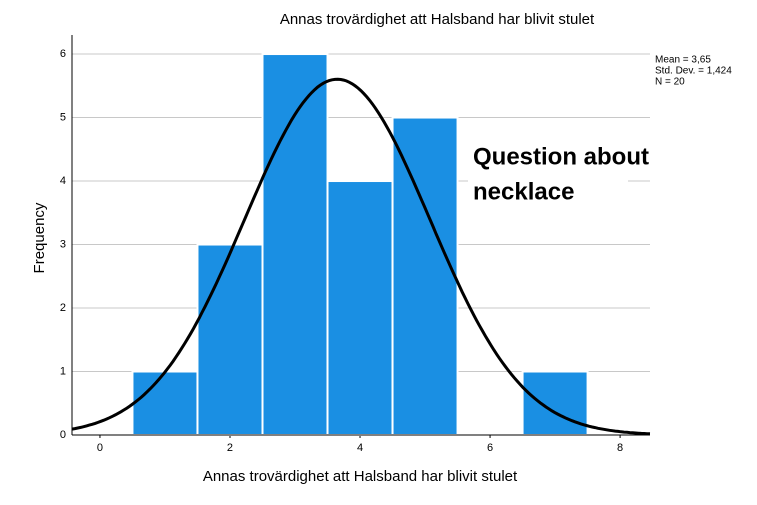 The width and height of the screenshot is (757, 505). What do you see at coordinates (360, 448) in the screenshot?
I see `x-tick-label: 4` at bounding box center [360, 448].